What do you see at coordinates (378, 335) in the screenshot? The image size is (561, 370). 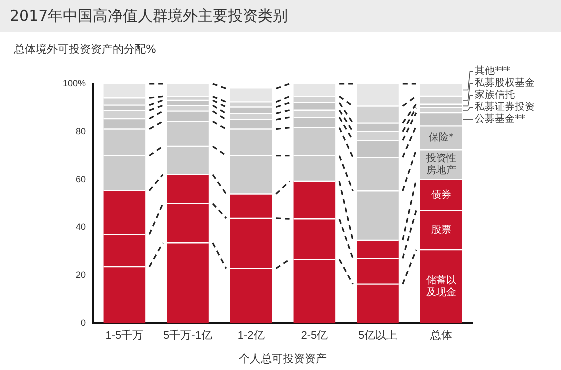 I see `x-tick-label: 5亿以上` at bounding box center [378, 335].